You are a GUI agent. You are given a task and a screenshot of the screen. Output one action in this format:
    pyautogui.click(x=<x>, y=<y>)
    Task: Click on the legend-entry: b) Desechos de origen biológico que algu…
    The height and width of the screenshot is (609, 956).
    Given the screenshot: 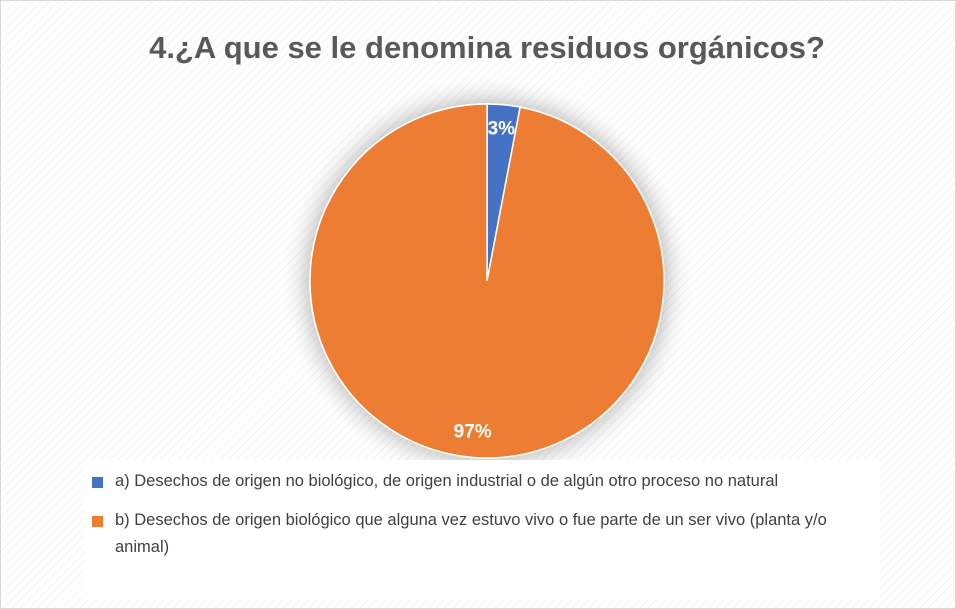 What is the action you would take?
    pyautogui.click(x=481, y=534)
    